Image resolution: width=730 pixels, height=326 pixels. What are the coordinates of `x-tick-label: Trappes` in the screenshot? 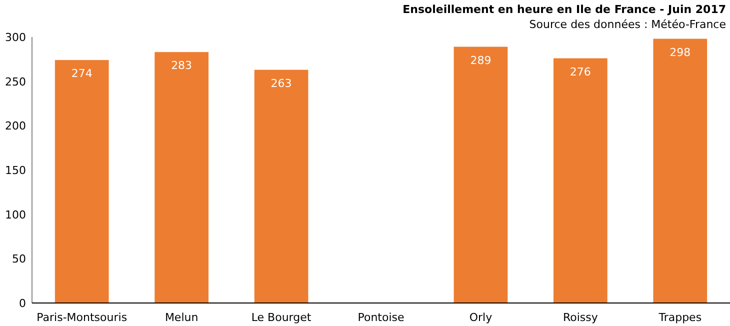 It's located at (680, 317).